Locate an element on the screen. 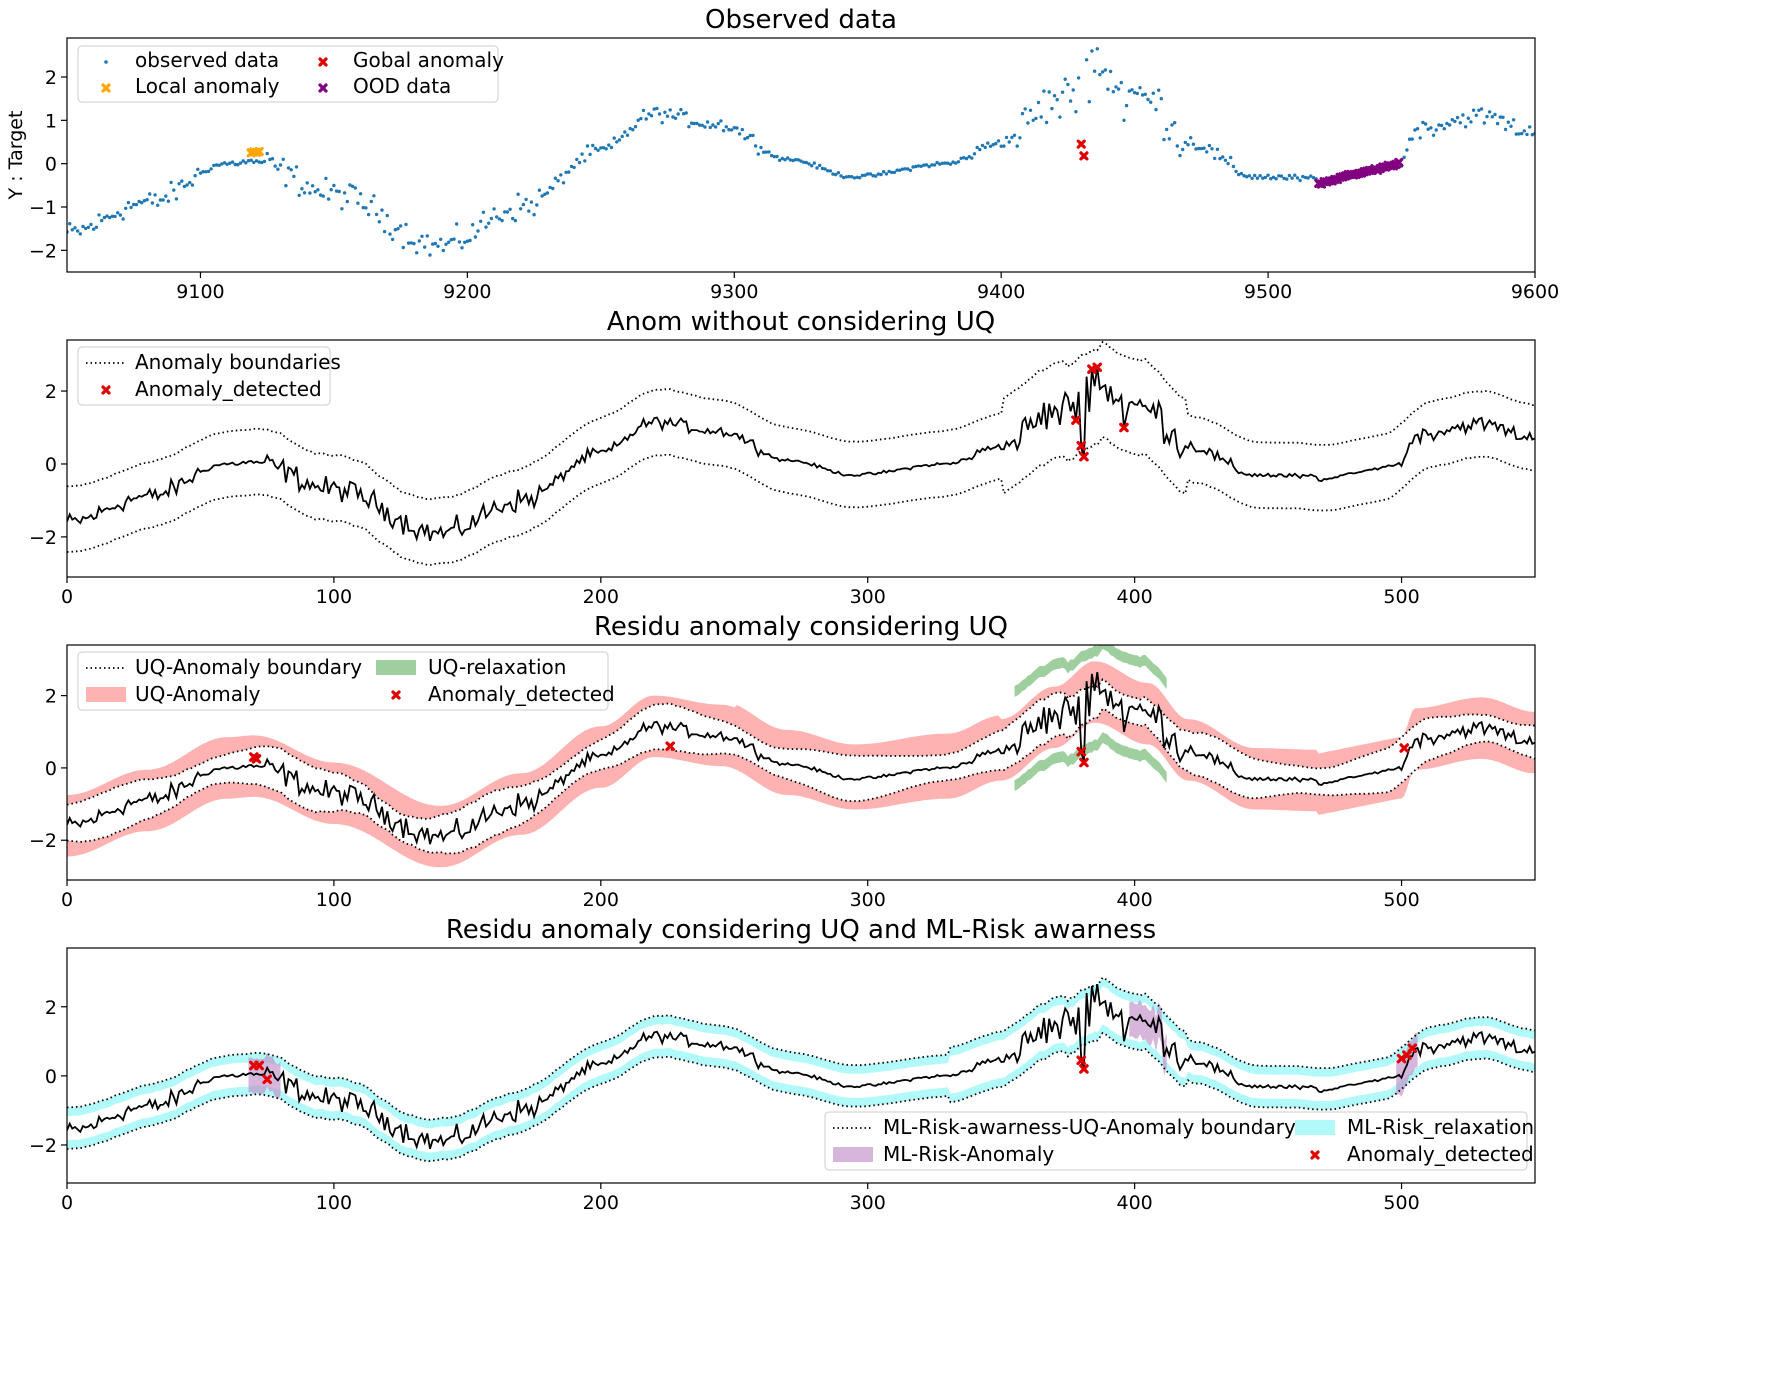 Image resolution: width=1790 pixels, height=1389 pixels. y-axis-label: Y : Target is located at coordinates (16, 156).